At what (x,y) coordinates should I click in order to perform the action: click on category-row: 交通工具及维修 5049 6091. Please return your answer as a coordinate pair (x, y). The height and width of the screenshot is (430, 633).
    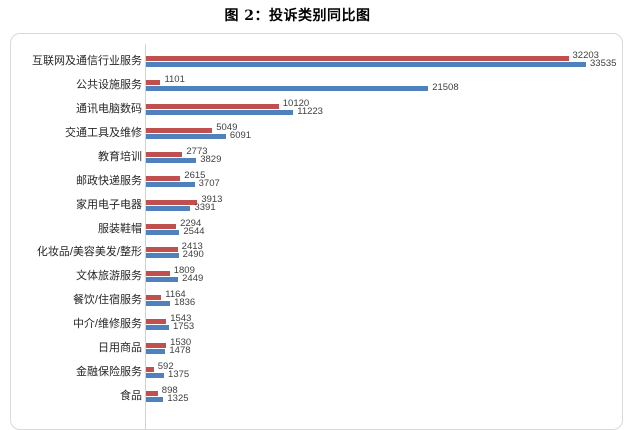
    Looking at the image, I should click on (316, 137).